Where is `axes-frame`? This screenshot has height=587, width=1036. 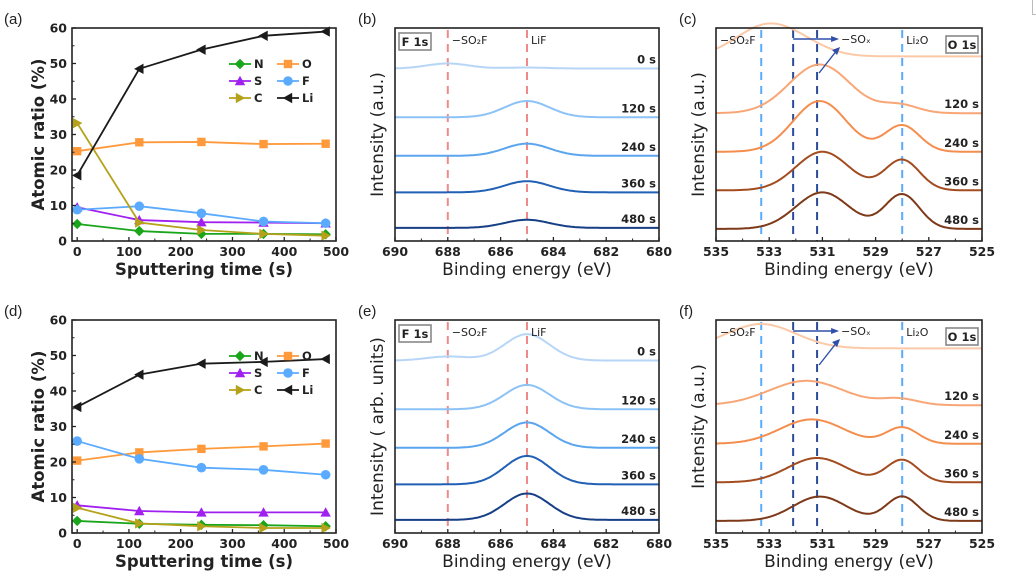 axes-frame is located at coordinates (849, 426).